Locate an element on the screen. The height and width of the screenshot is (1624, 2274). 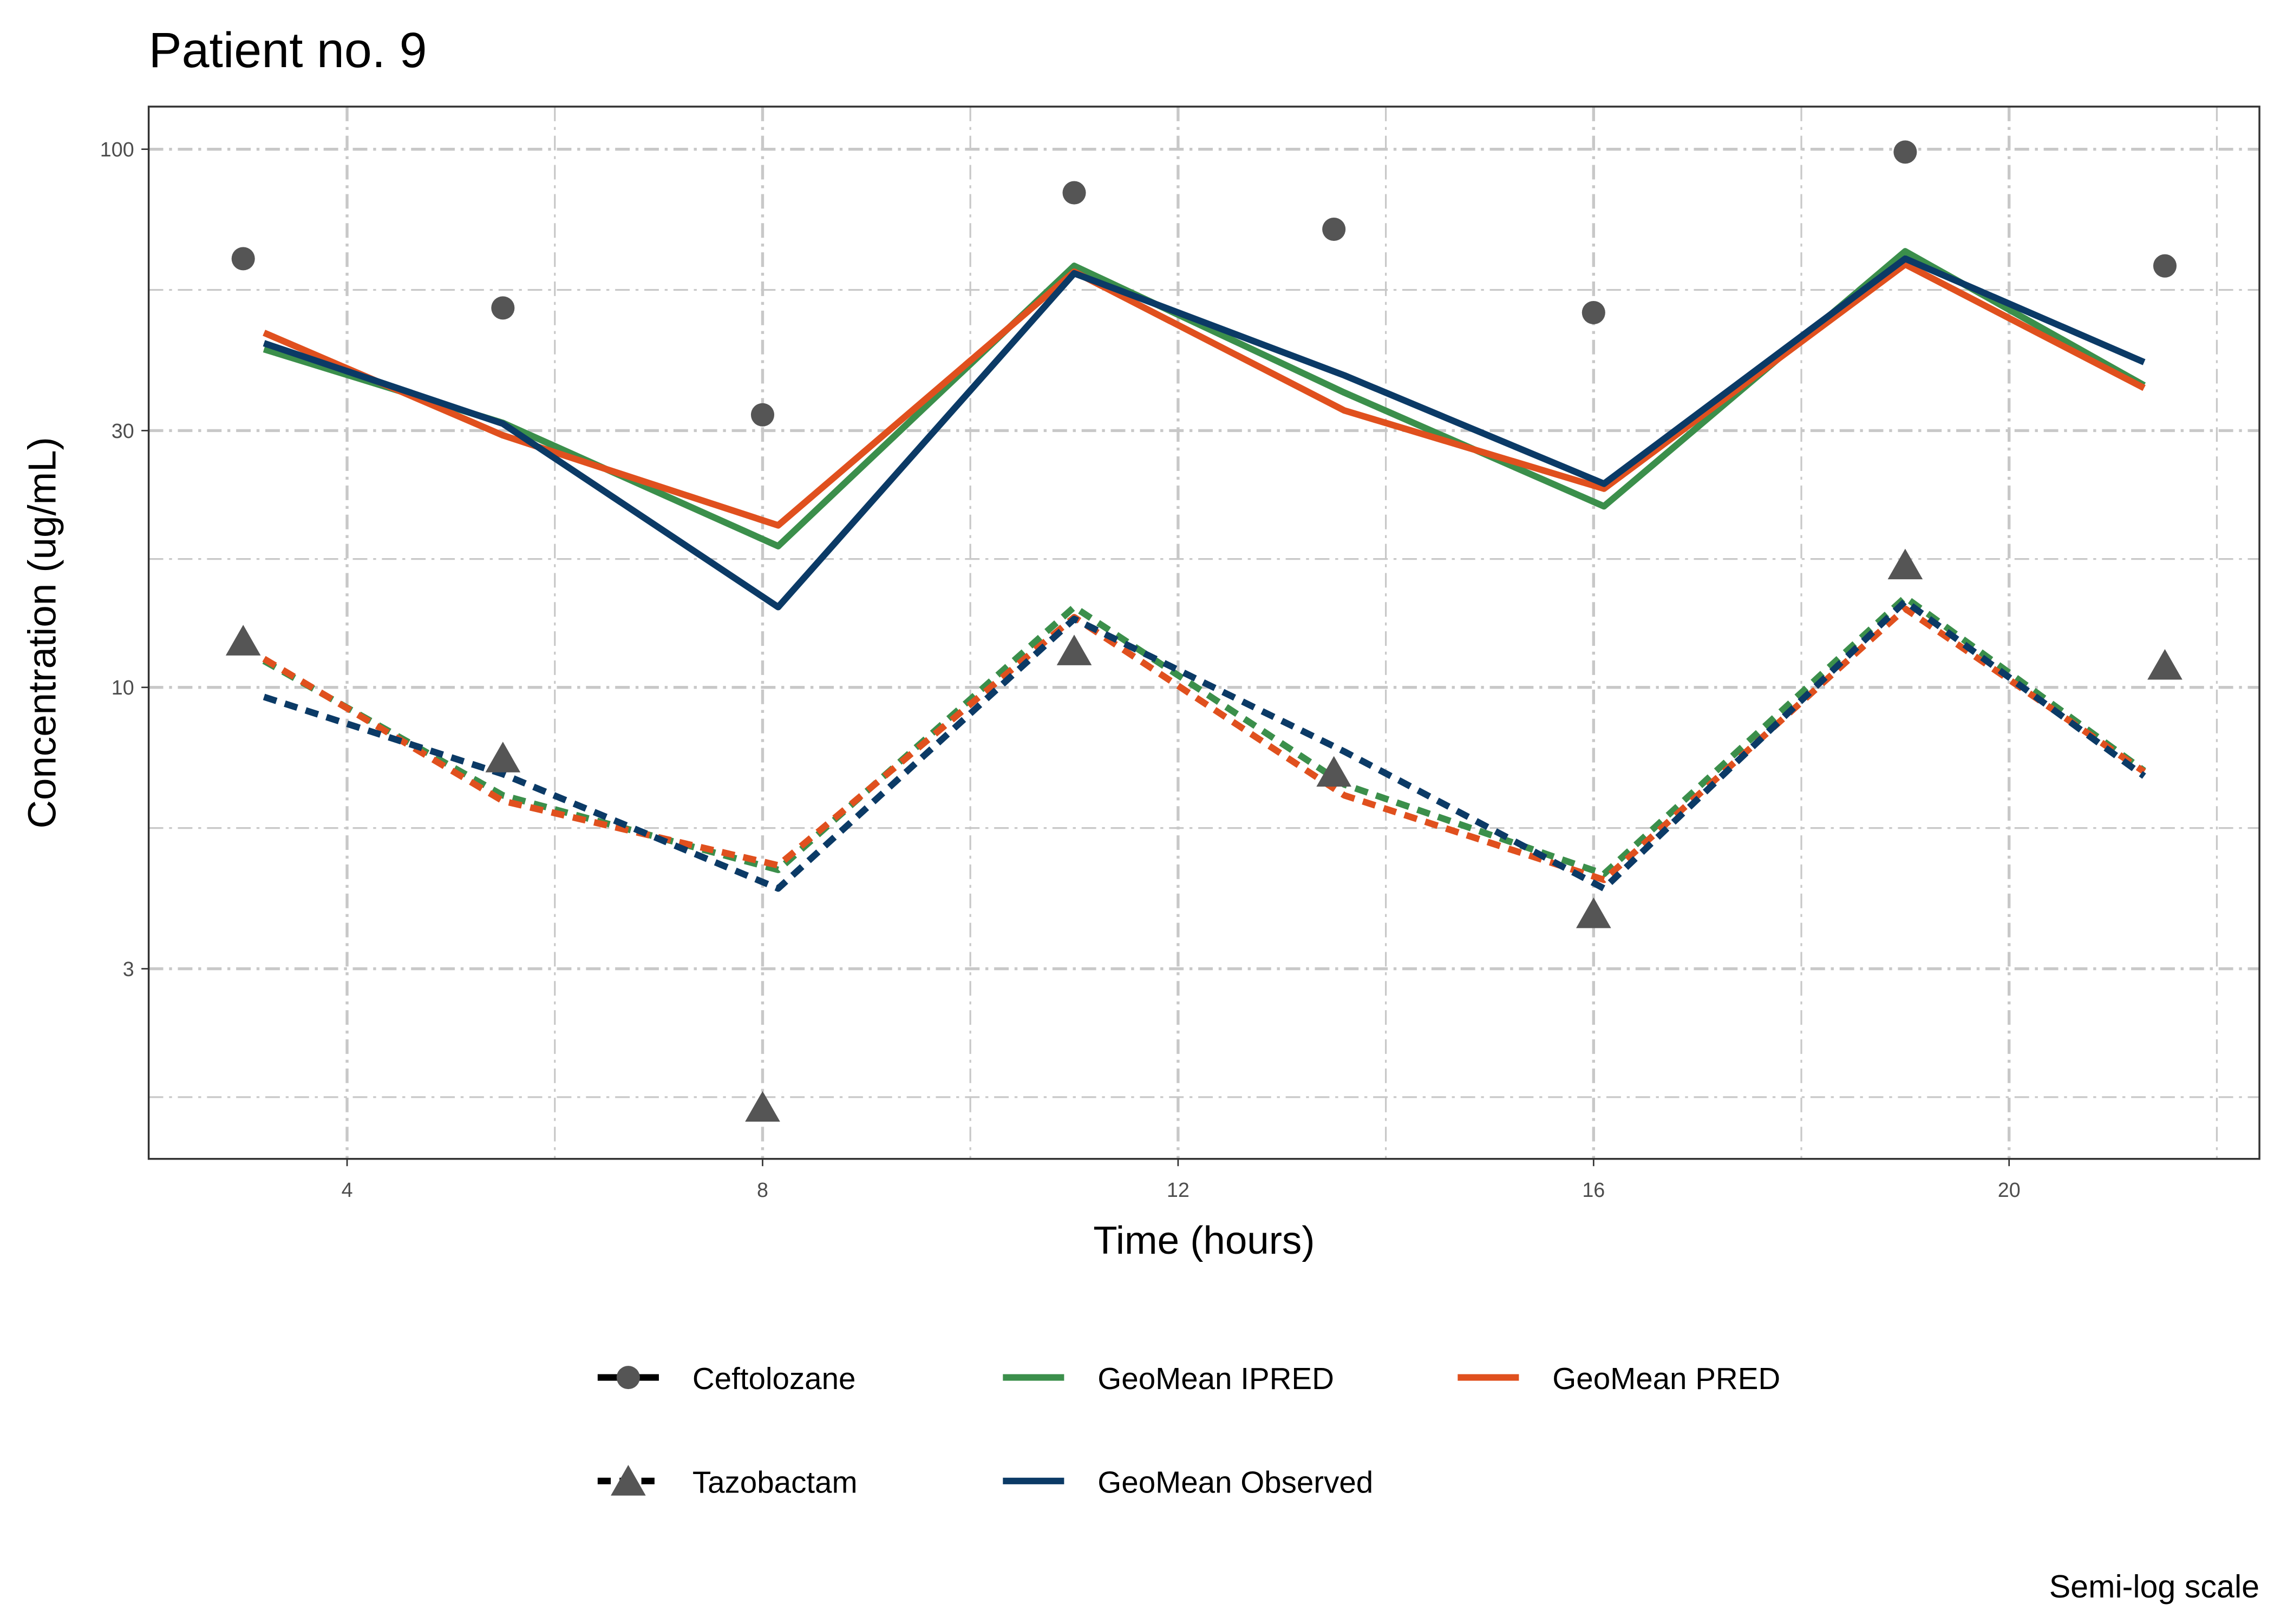
y-tick-label: 10 is located at coordinates (123, 687).